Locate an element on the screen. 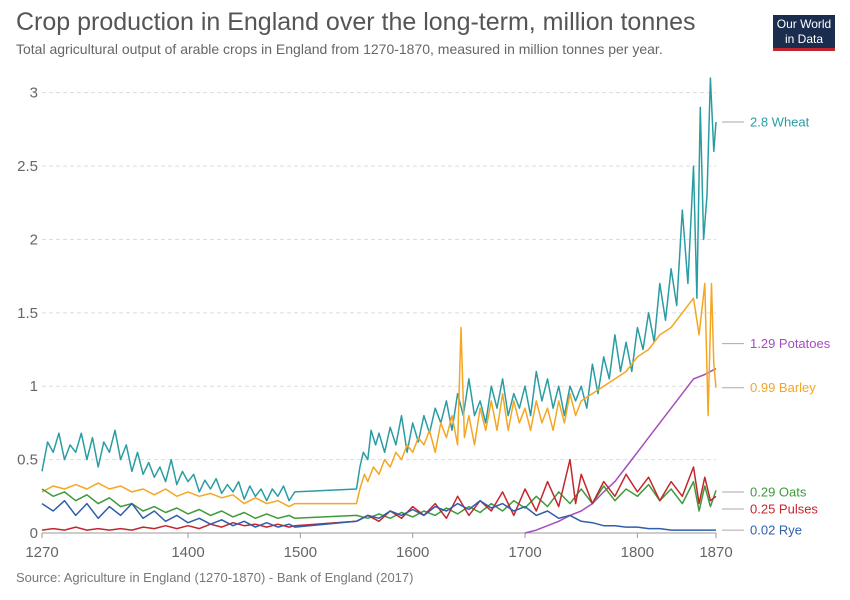  owid-logo: Our World in Data is located at coordinates (804, 33).